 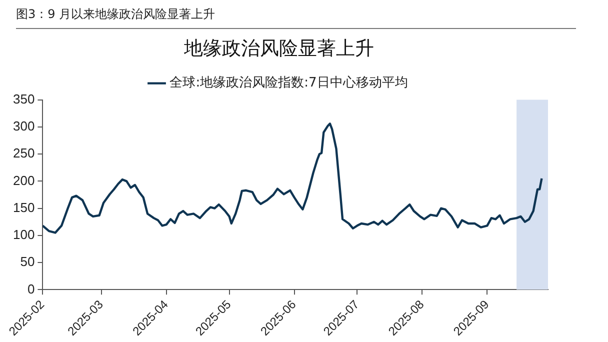 What do you see at coordinates (23, 98) in the screenshot?
I see `y-tick-label: 350` at bounding box center [23, 98].